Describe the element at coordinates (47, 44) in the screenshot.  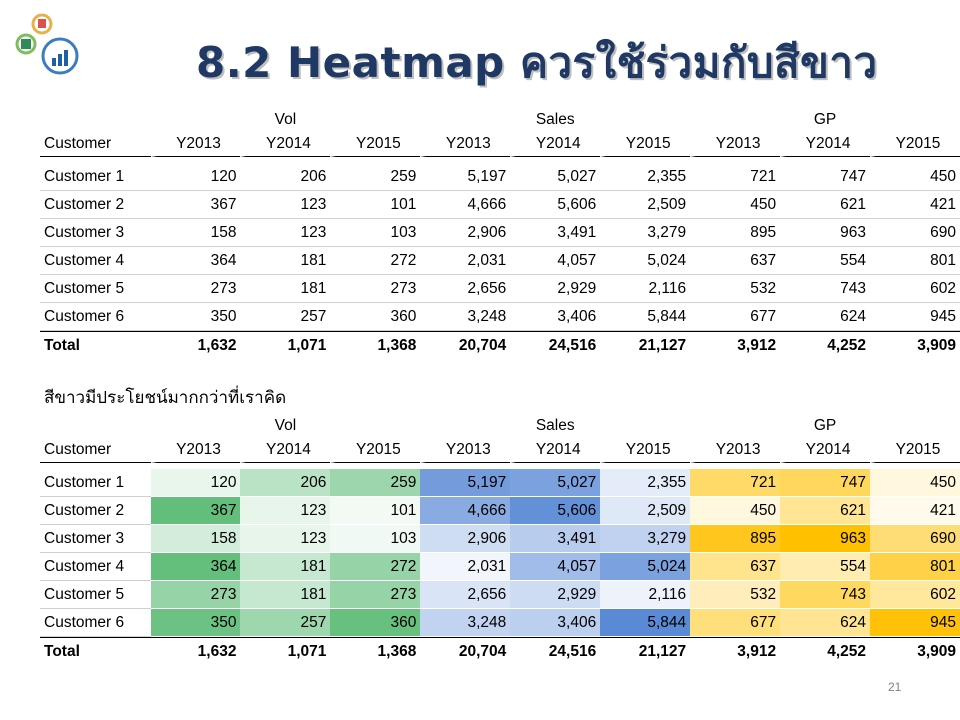
I see `logo-icon` at that location.